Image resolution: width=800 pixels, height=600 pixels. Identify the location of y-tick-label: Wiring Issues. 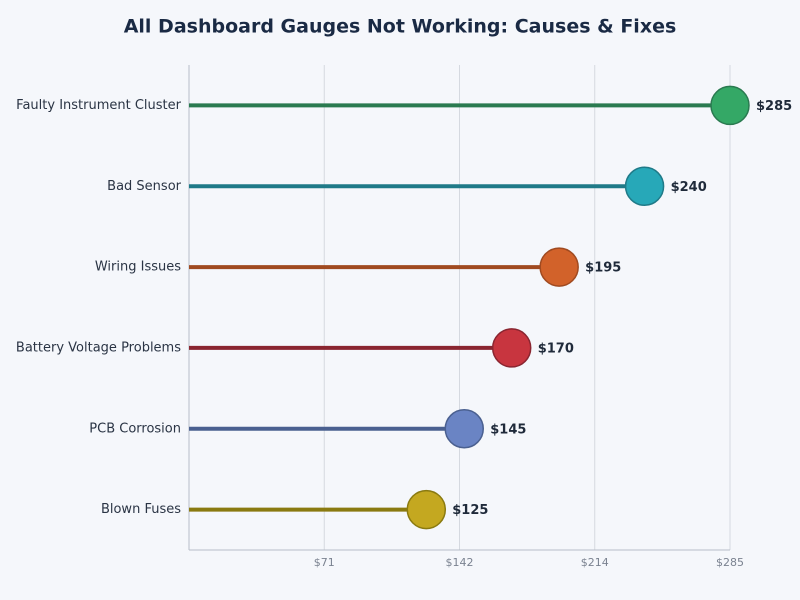
(138, 267).